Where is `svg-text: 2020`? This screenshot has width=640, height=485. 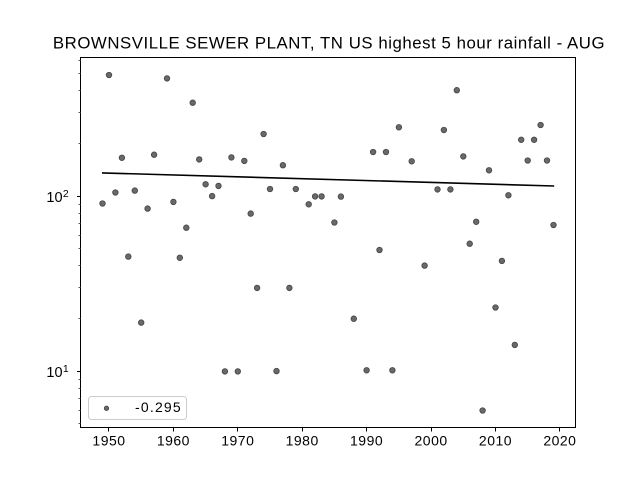 svg-text: 2020 is located at coordinates (559, 441).